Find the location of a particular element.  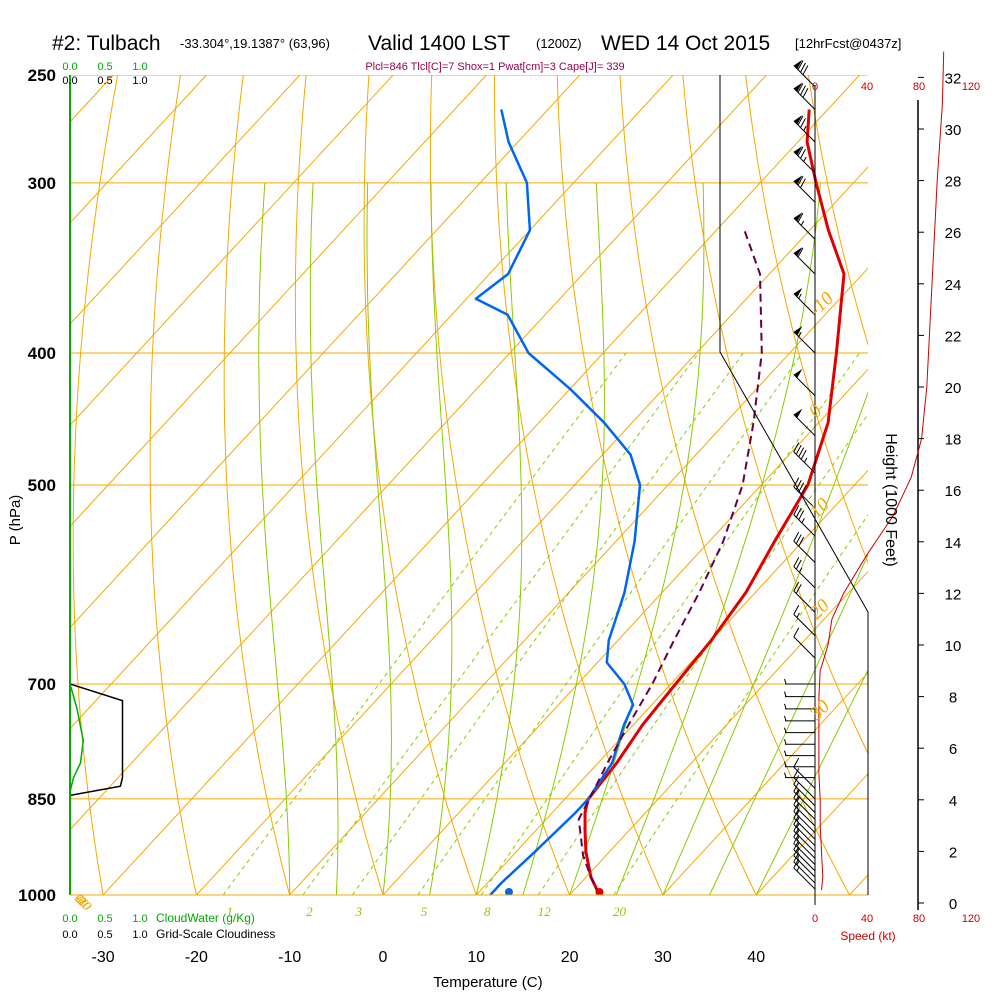

speed-tick-label-bottom: 40 is located at coordinates (867, 919).